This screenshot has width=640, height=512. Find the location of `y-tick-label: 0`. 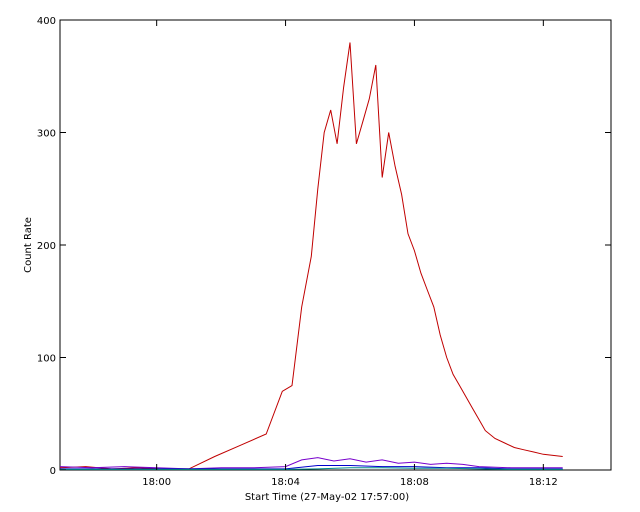

y-tick-label: 0 is located at coordinates (53, 471).